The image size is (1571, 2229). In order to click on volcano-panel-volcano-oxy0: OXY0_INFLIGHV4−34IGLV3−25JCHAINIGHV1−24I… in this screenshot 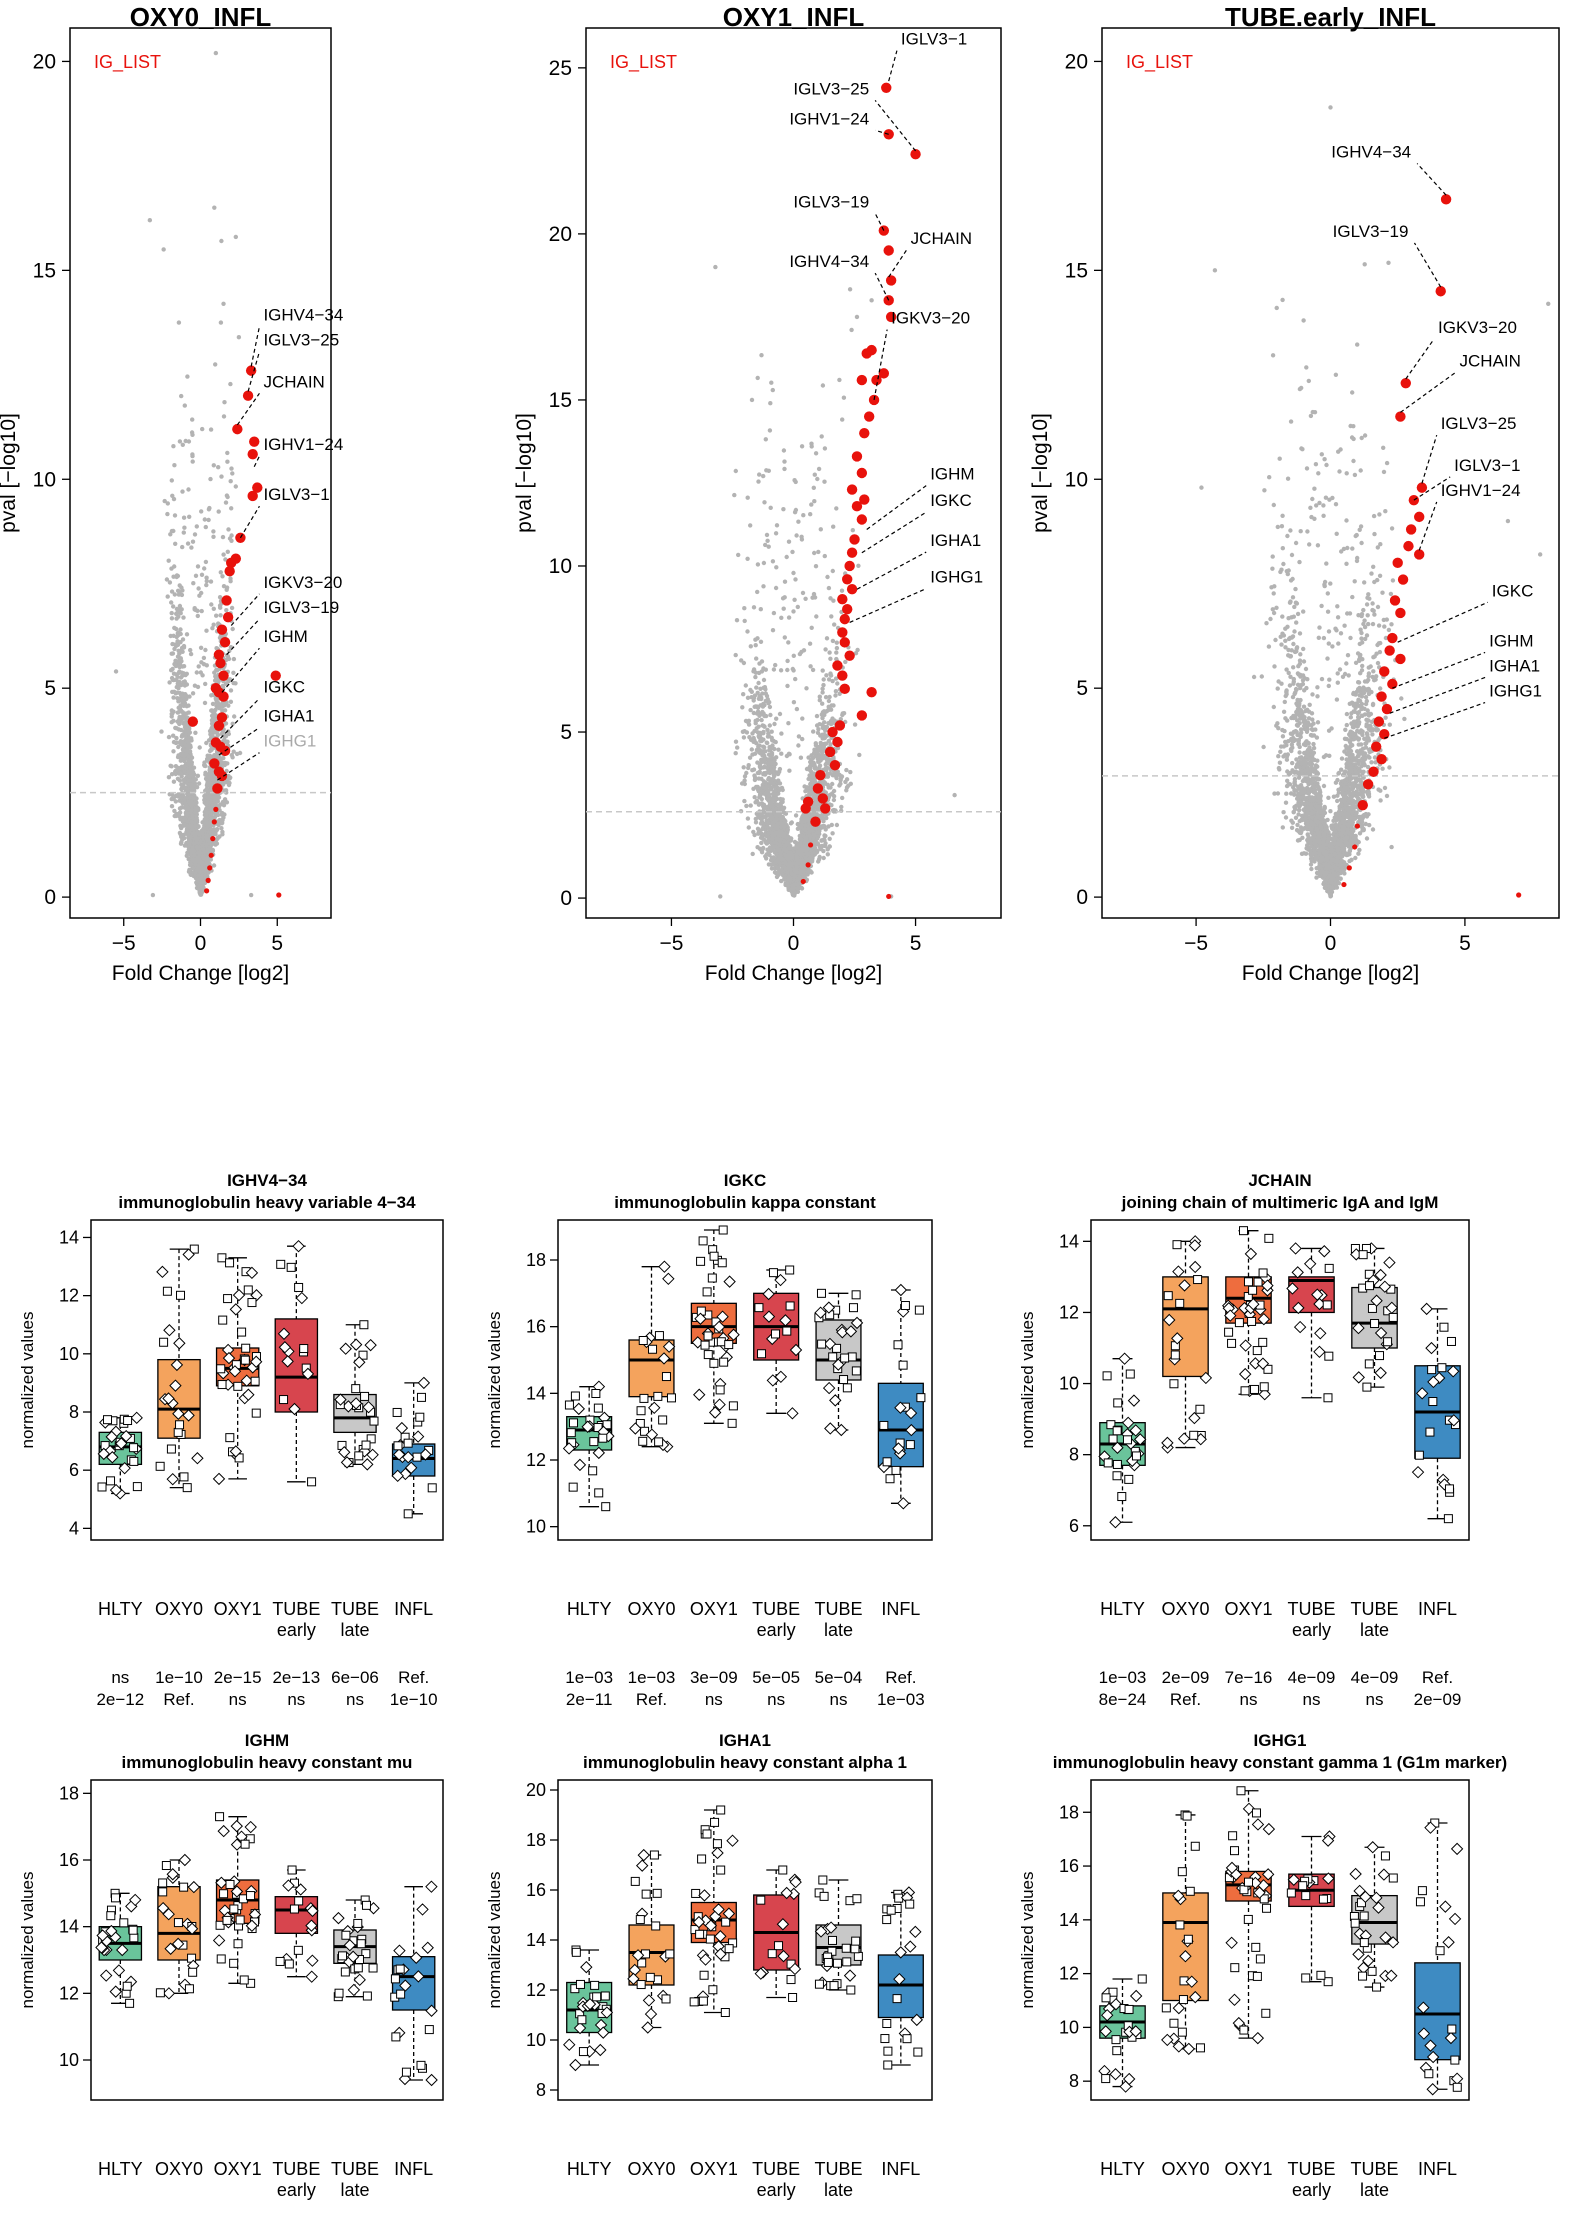, I will do `click(171, 493)`.